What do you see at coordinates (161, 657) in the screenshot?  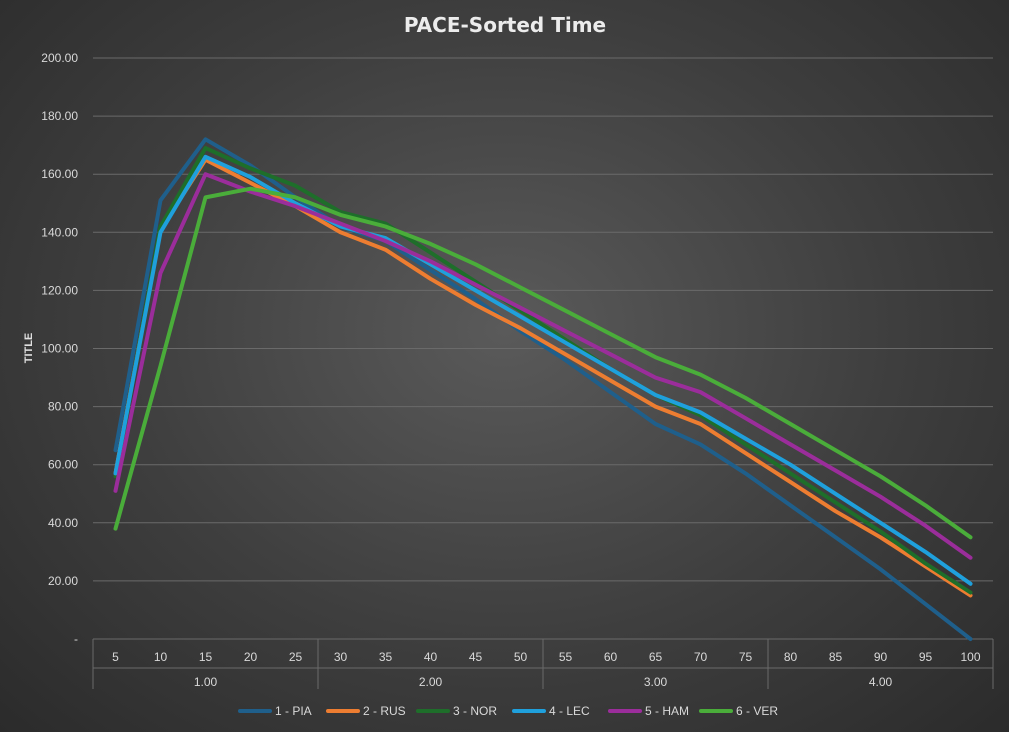 I see `x-tick-label: 10` at bounding box center [161, 657].